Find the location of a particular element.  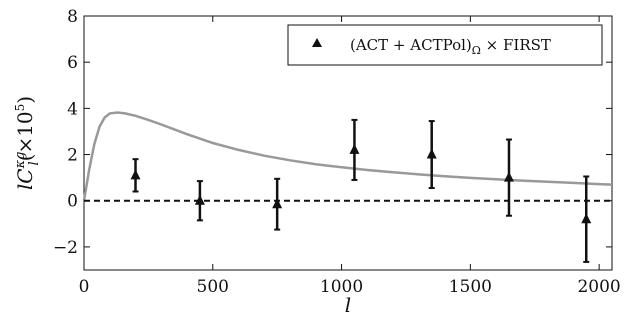

x-axis-label: l is located at coordinates (348, 305).